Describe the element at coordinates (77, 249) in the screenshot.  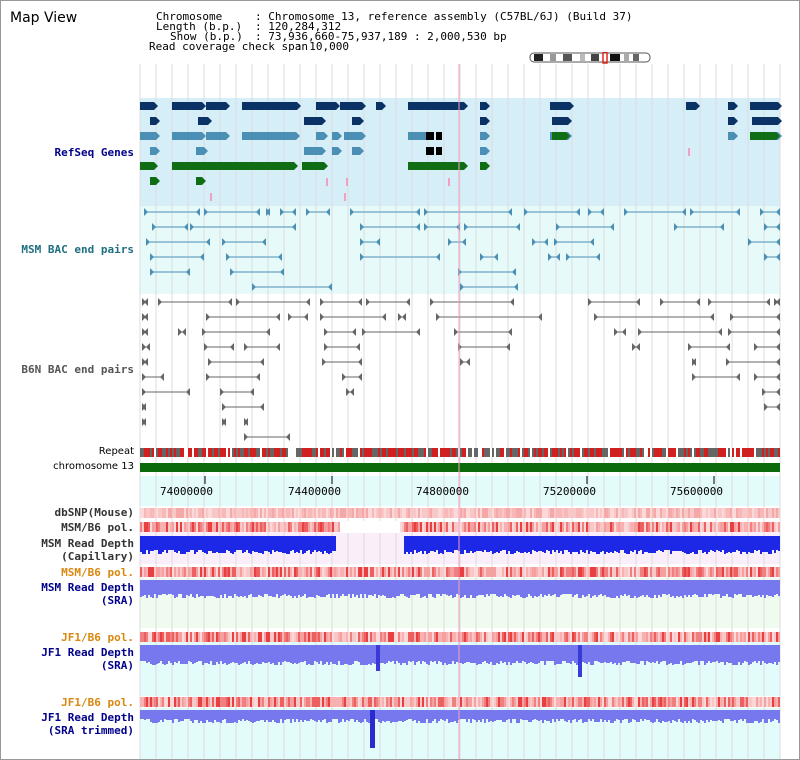
I see `track-label-msm-bac: MSM BAC end pairs` at that location.